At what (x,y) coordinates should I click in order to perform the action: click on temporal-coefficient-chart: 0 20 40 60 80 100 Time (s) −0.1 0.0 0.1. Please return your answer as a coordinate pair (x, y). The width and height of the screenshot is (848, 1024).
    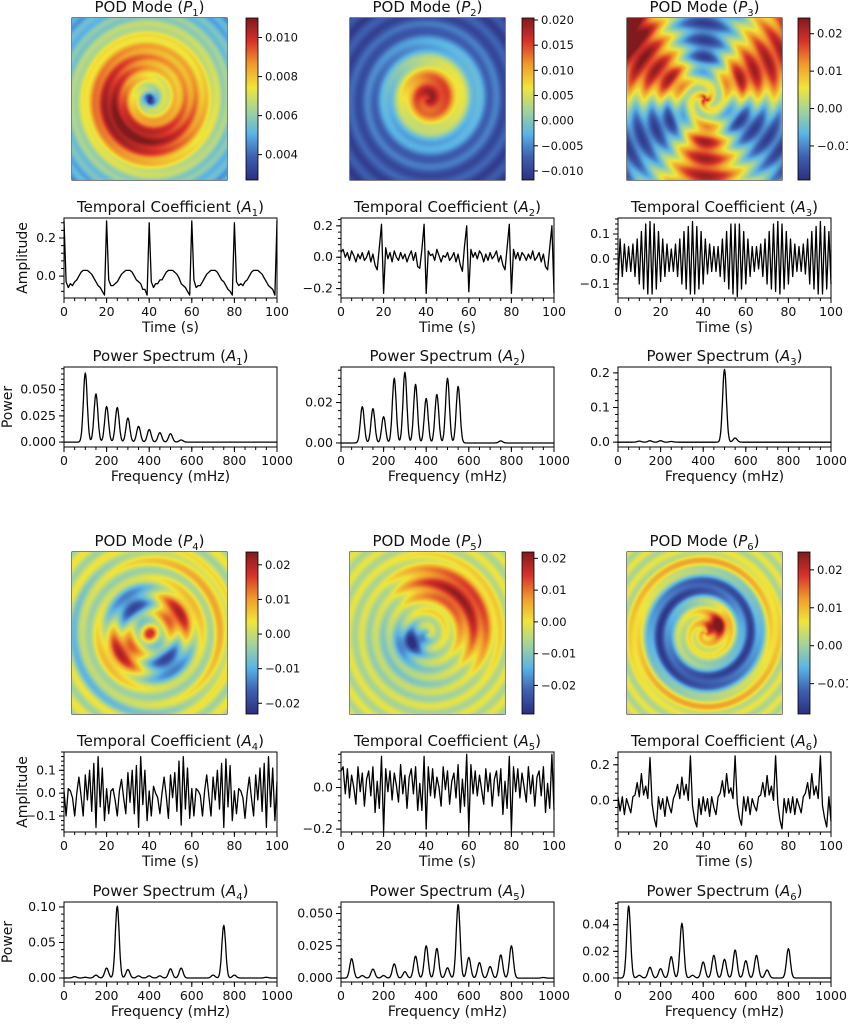
    Looking at the image, I should click on (711, 276).